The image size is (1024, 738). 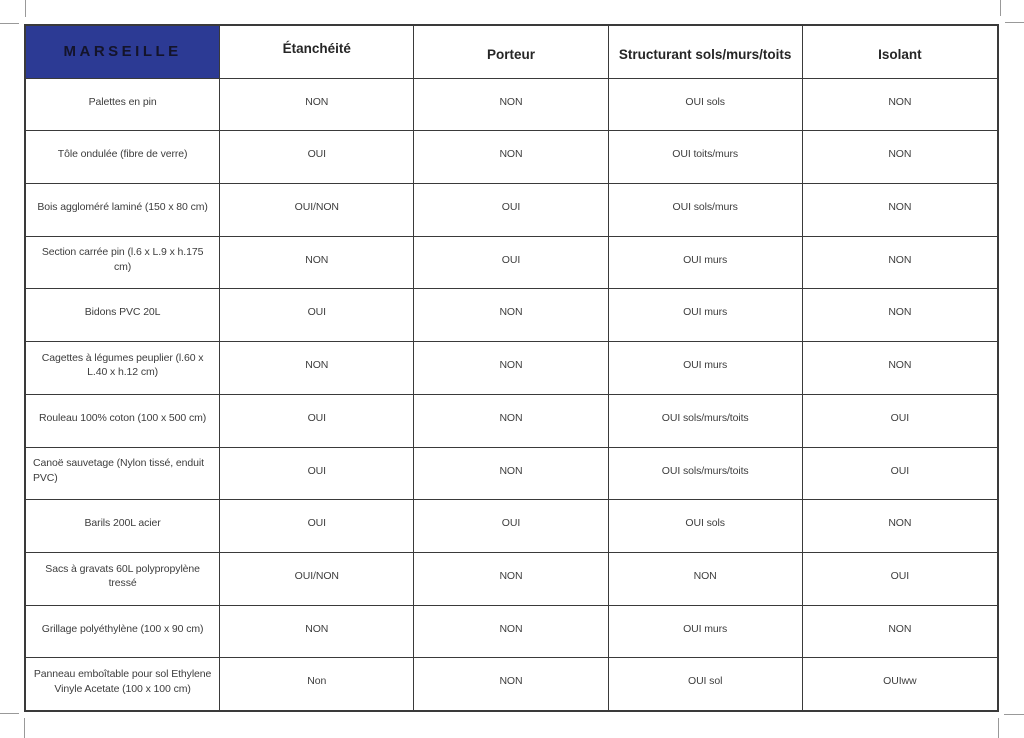 What do you see at coordinates (9, 23) in the screenshot?
I see `crop-mark-top-left-horizontal` at bounding box center [9, 23].